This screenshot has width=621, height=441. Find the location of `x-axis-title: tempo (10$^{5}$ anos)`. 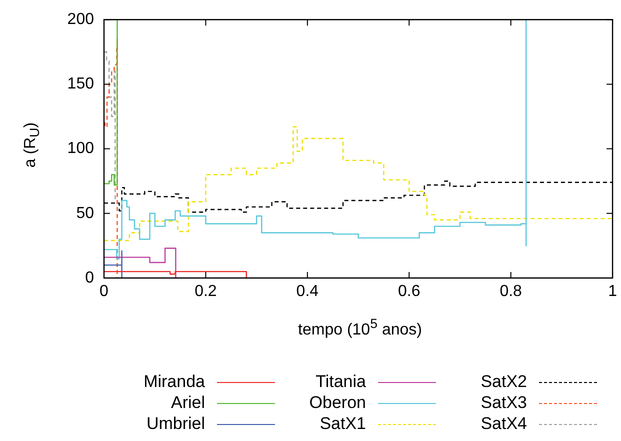

x-axis-title: tempo (10$^{5}$ anos) is located at coordinates (360, 328).